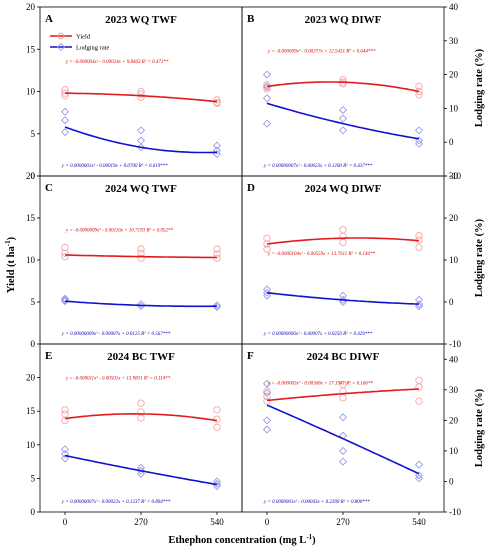  Describe the element at coordinates (61, 47) in the screenshot. I see `legend-lodging-marker` at that location.